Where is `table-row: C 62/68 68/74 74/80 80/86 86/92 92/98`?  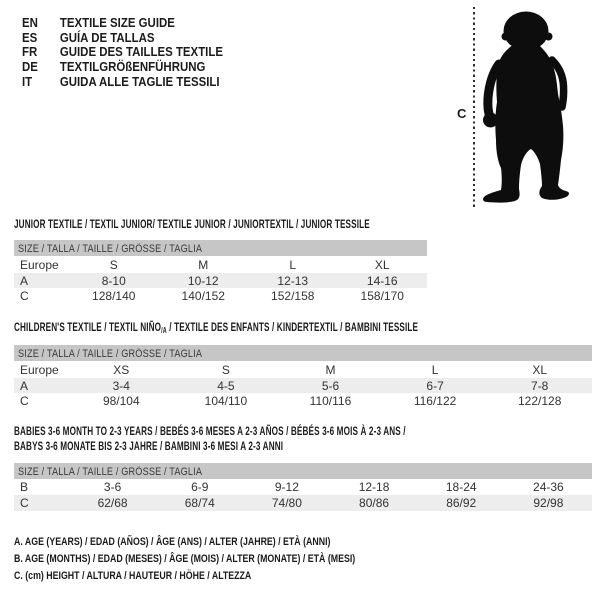
table-row: C 62/68 68/74 74/80 80/86 86/92 92/98 is located at coordinates (303, 503).